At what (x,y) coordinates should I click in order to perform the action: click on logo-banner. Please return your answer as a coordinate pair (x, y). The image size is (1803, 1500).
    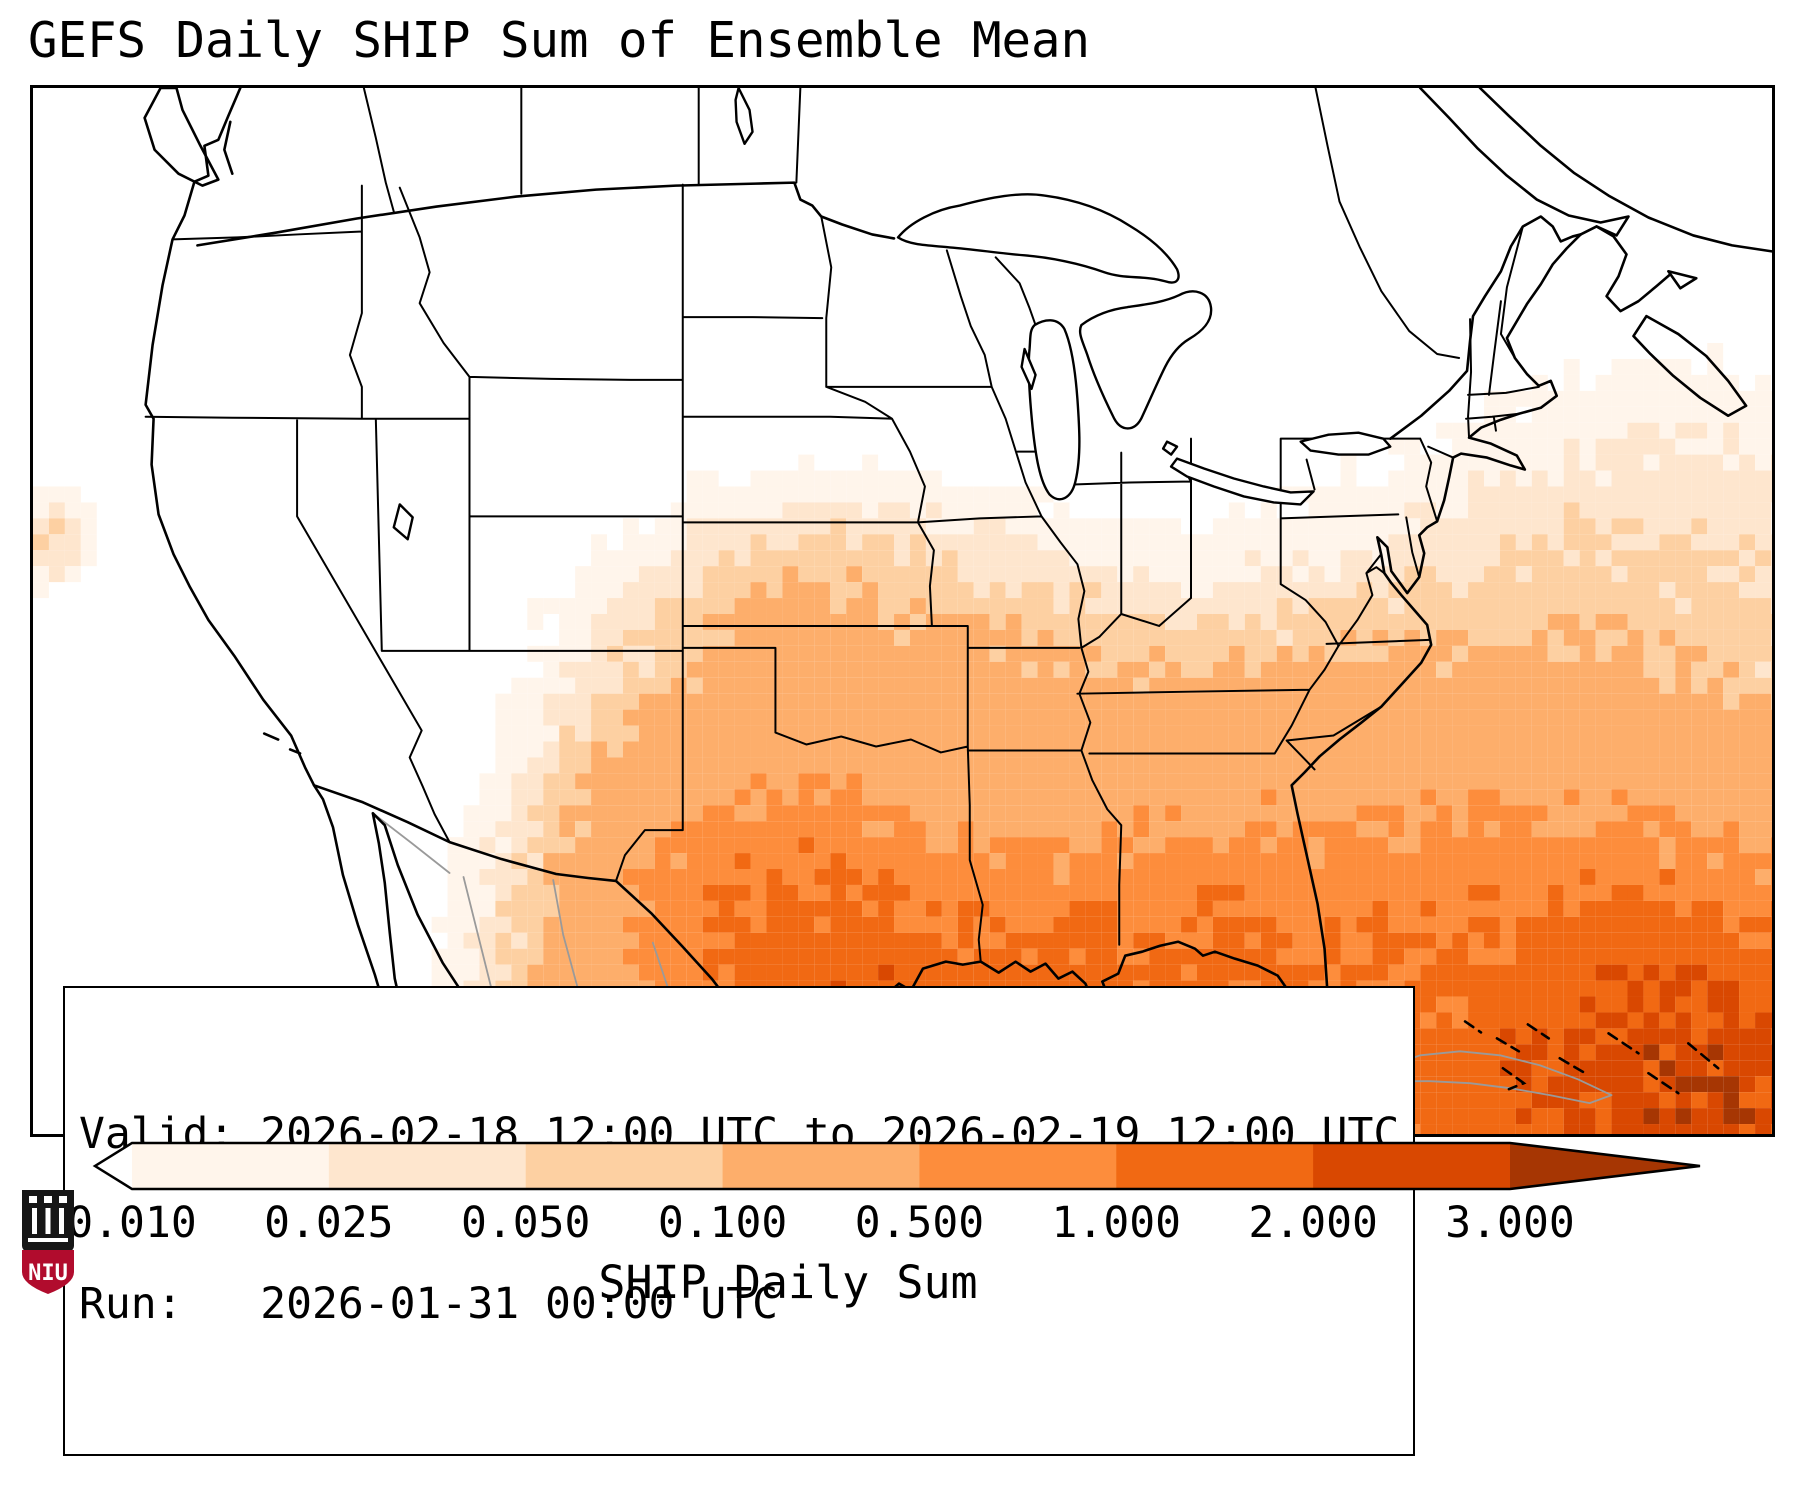
    Looking at the image, I should click on (48, 1272).